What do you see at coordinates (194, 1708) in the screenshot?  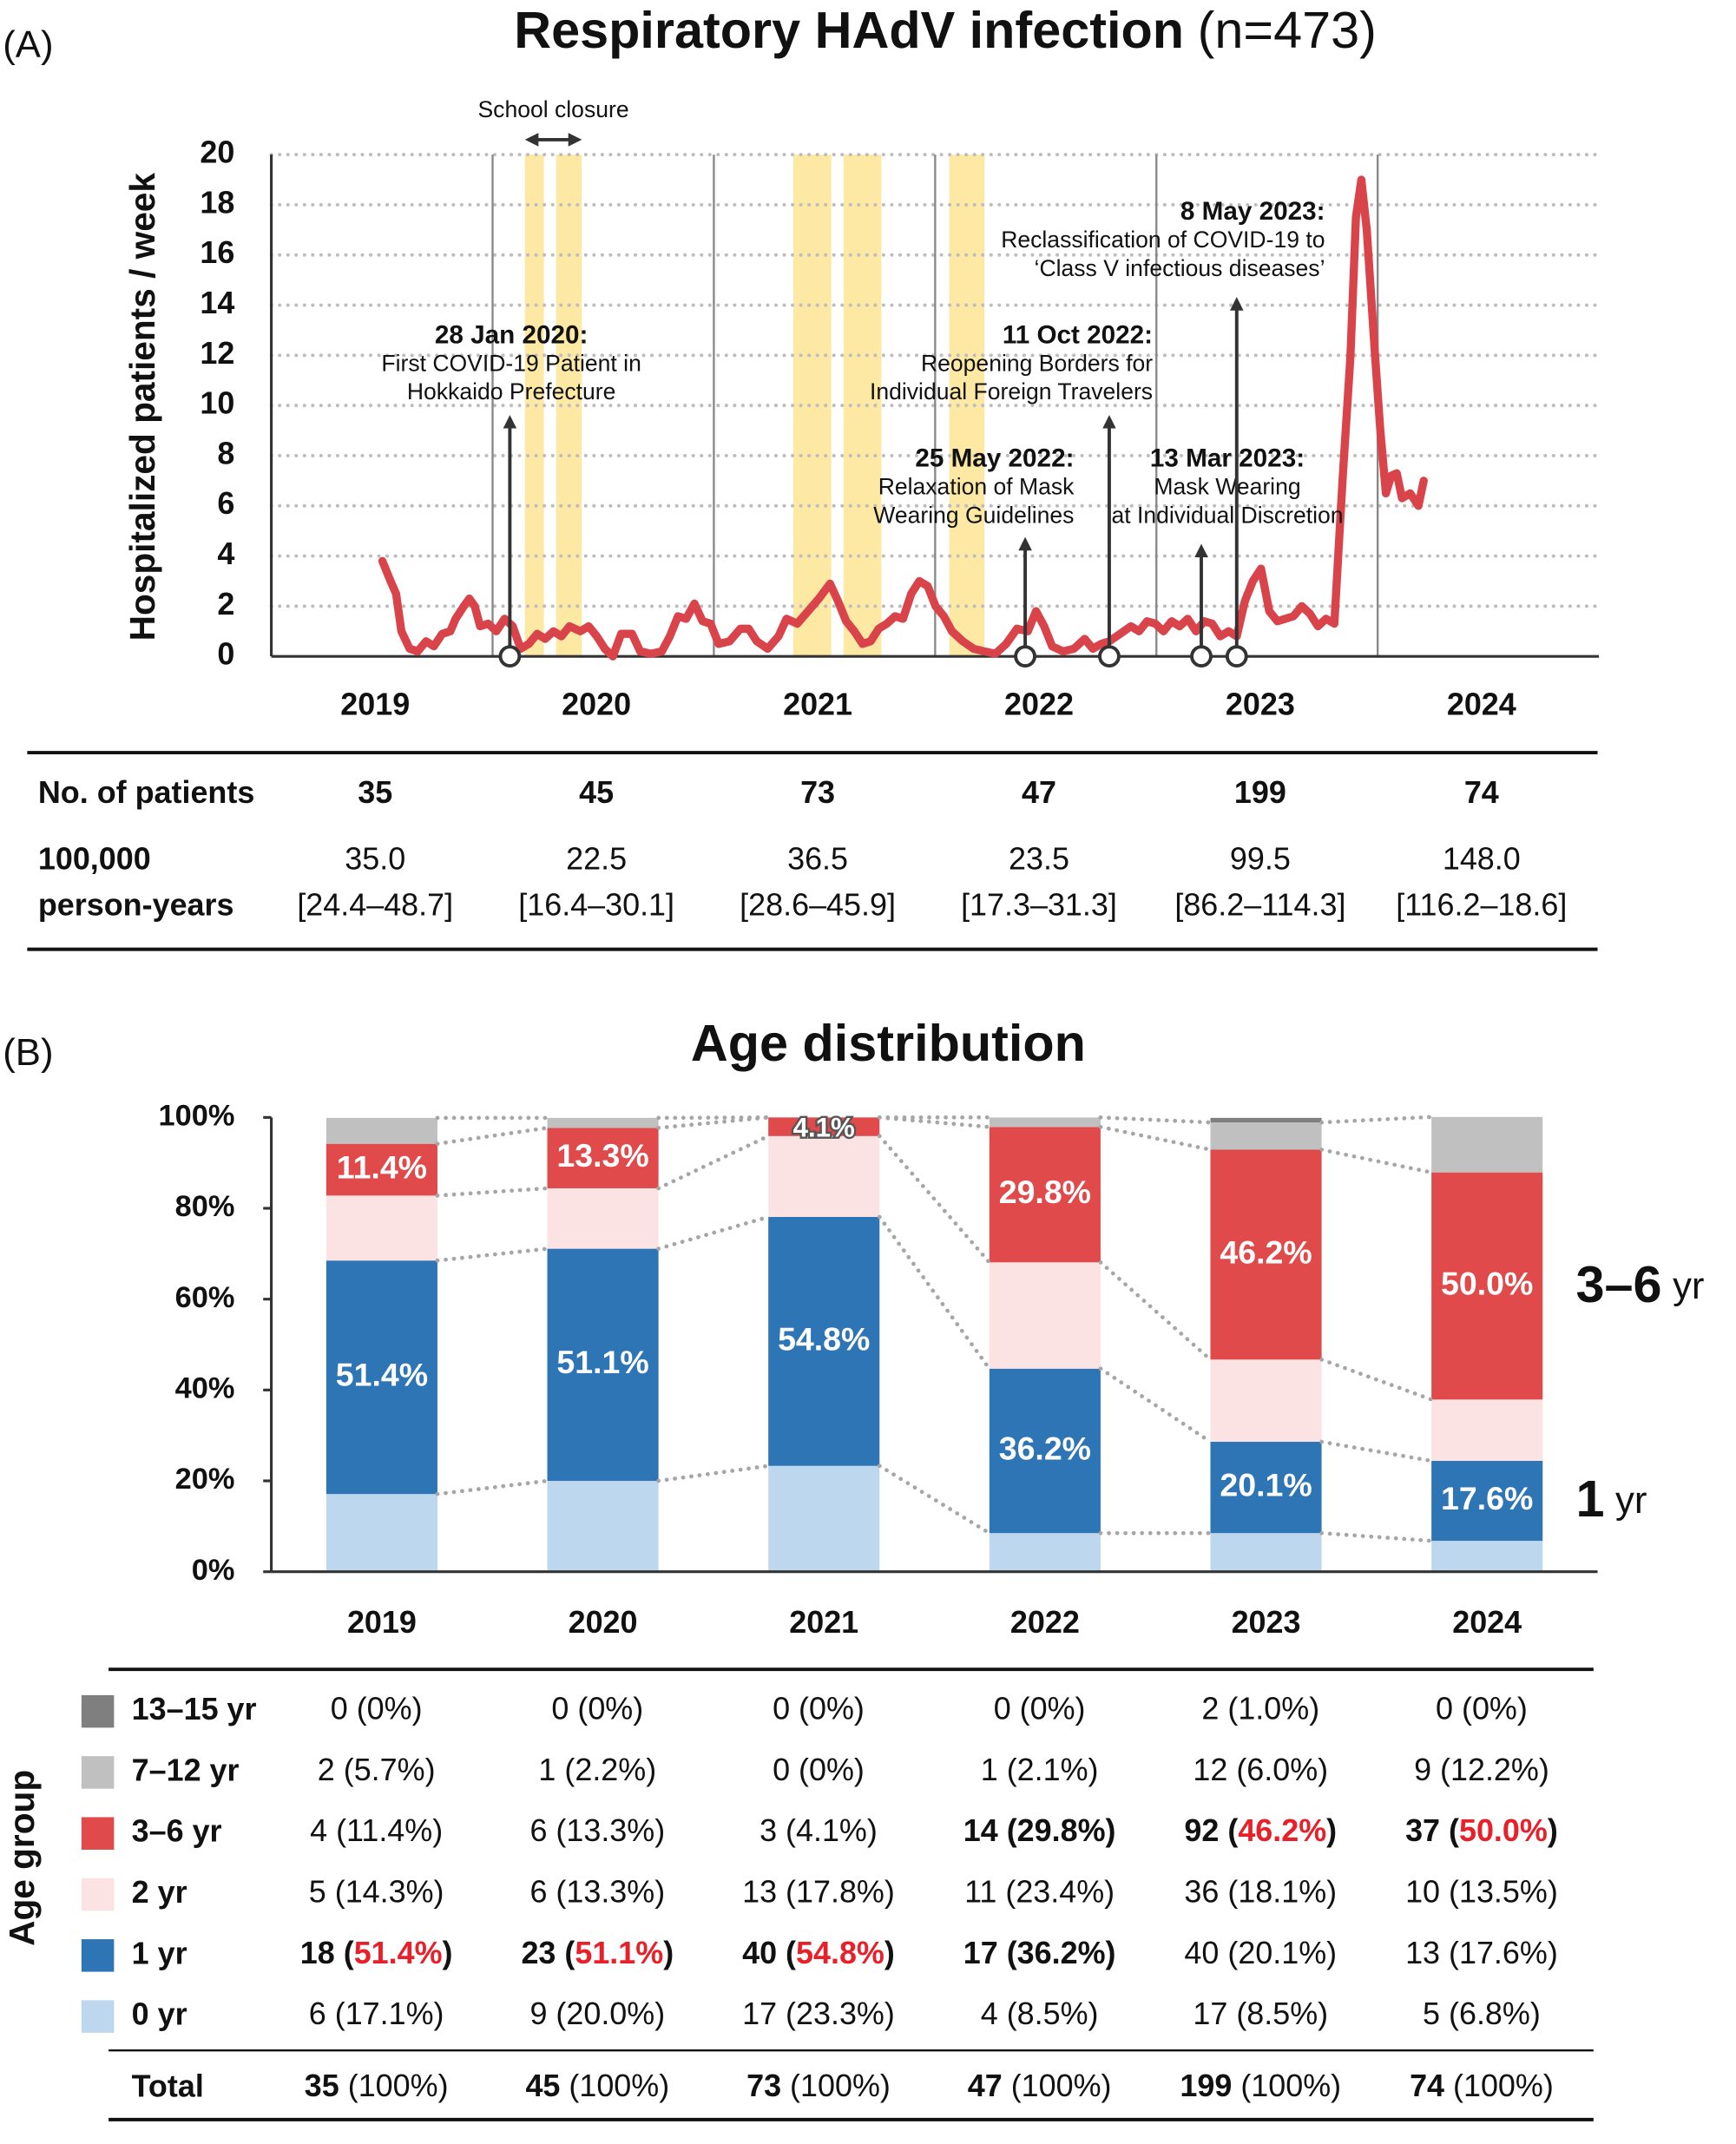 I see `table-row-label: 13–15 yr` at bounding box center [194, 1708].